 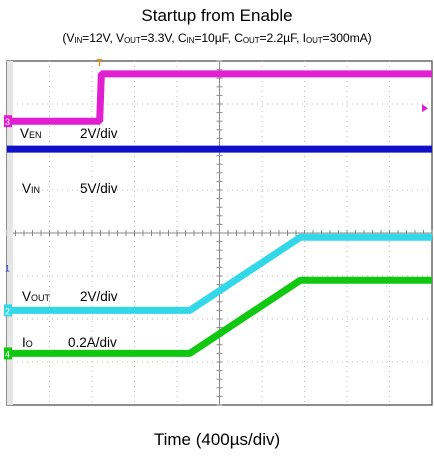 What do you see at coordinates (31, 133) in the screenshot?
I see `label-v-en: VEN` at bounding box center [31, 133].